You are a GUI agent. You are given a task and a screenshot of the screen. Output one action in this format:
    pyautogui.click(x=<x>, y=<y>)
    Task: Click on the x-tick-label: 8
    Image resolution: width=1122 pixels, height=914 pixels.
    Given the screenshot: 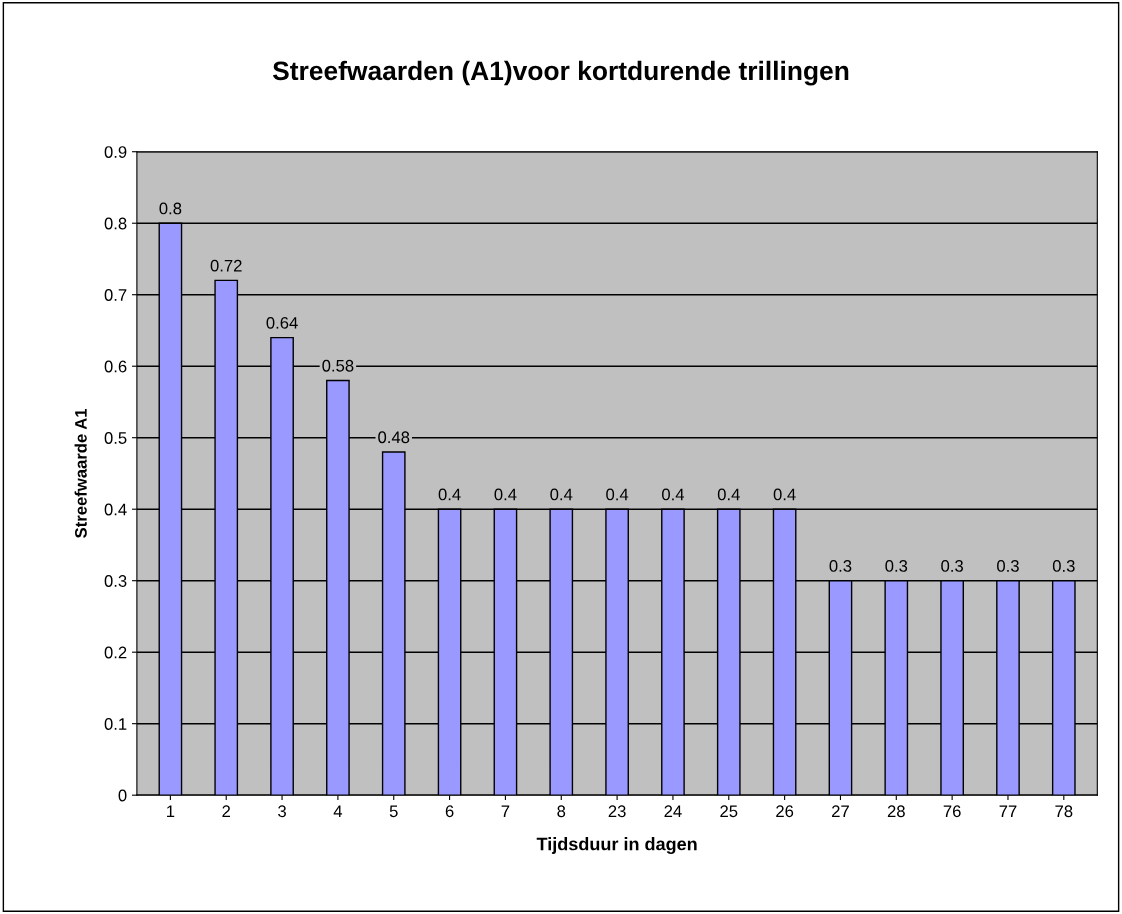 What is the action you would take?
    pyautogui.click(x=561, y=811)
    